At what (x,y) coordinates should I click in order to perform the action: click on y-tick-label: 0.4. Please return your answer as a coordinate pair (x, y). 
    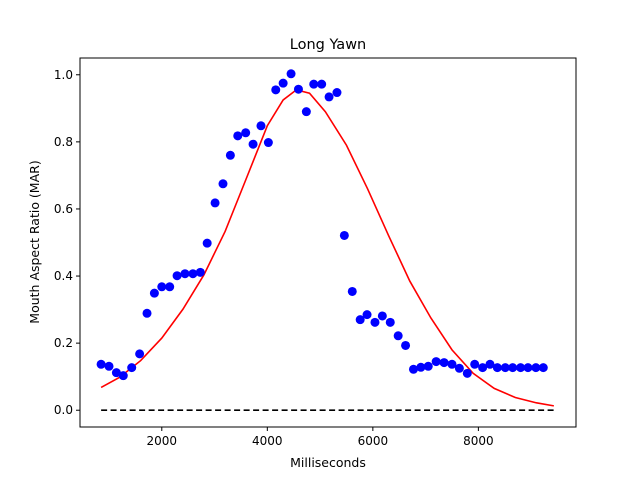
    Looking at the image, I should click on (63, 276).